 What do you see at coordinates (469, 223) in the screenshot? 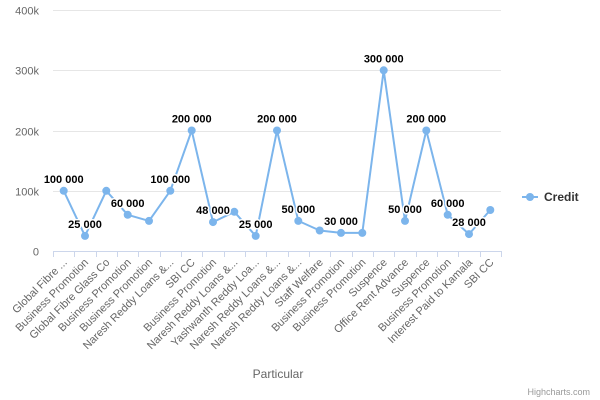
I see `data-label: 28 000` at bounding box center [469, 223].